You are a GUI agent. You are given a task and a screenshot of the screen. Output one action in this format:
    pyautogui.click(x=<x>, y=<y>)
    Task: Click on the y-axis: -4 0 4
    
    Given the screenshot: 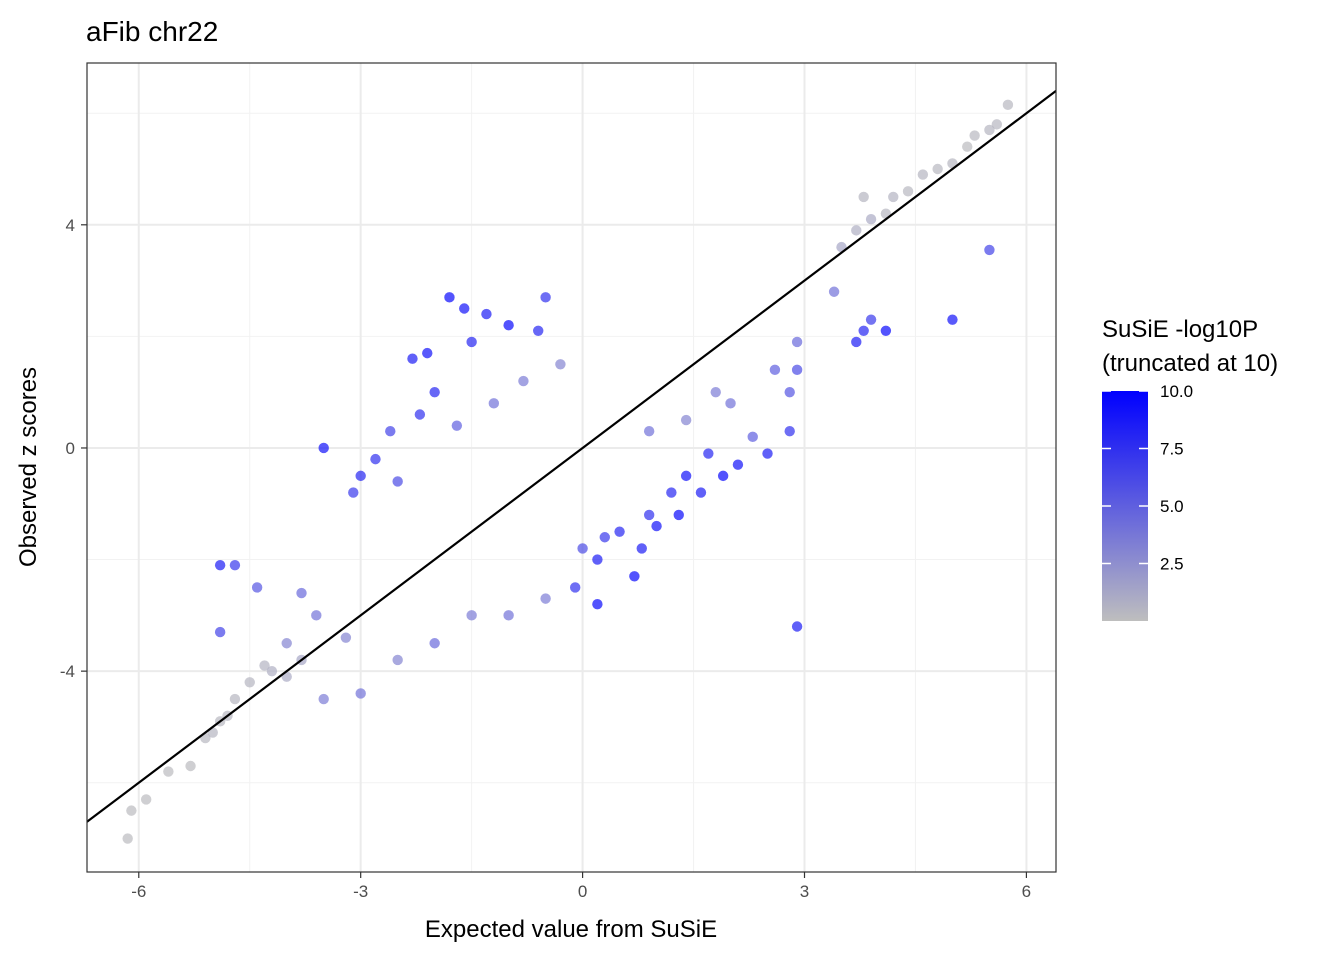 What is the action you would take?
    pyautogui.click(x=73, y=448)
    